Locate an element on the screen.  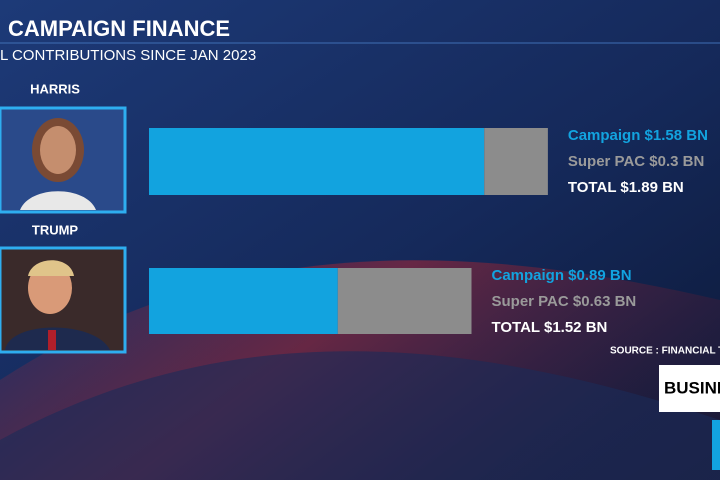
total-label: TOTAL $1.52 BN is located at coordinates (549, 327).